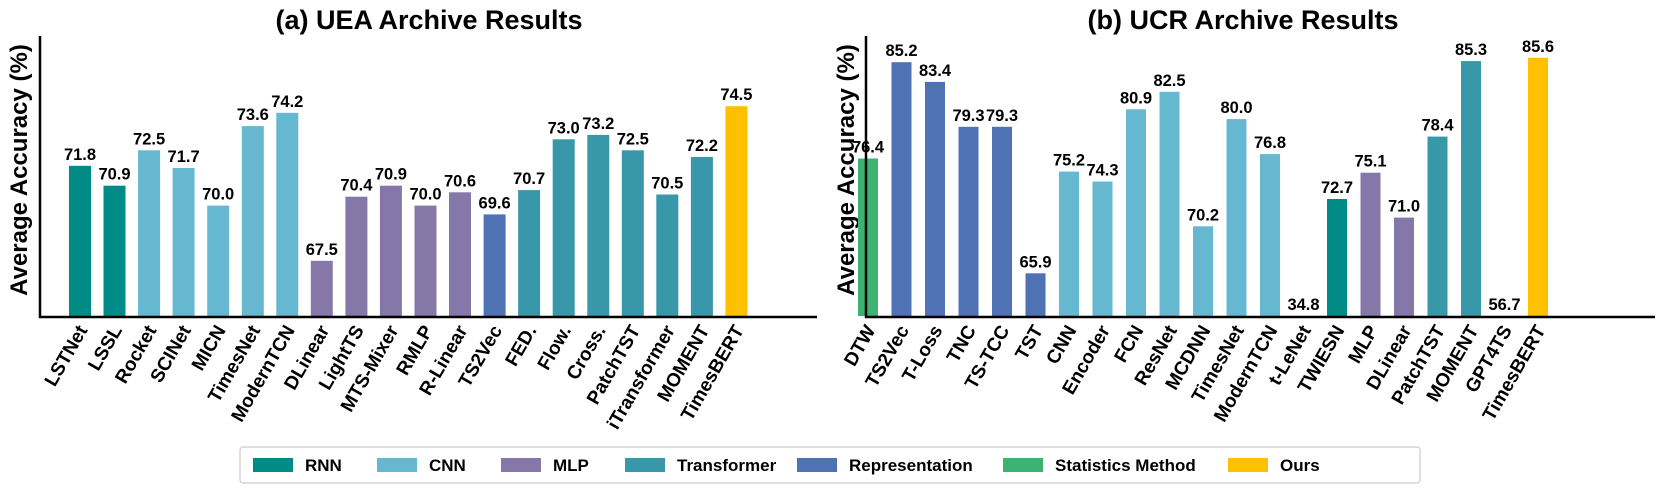 The image size is (1660, 489). Describe the element at coordinates (702, 146) in the screenshot. I see `data-label-moment: 72.2` at that location.